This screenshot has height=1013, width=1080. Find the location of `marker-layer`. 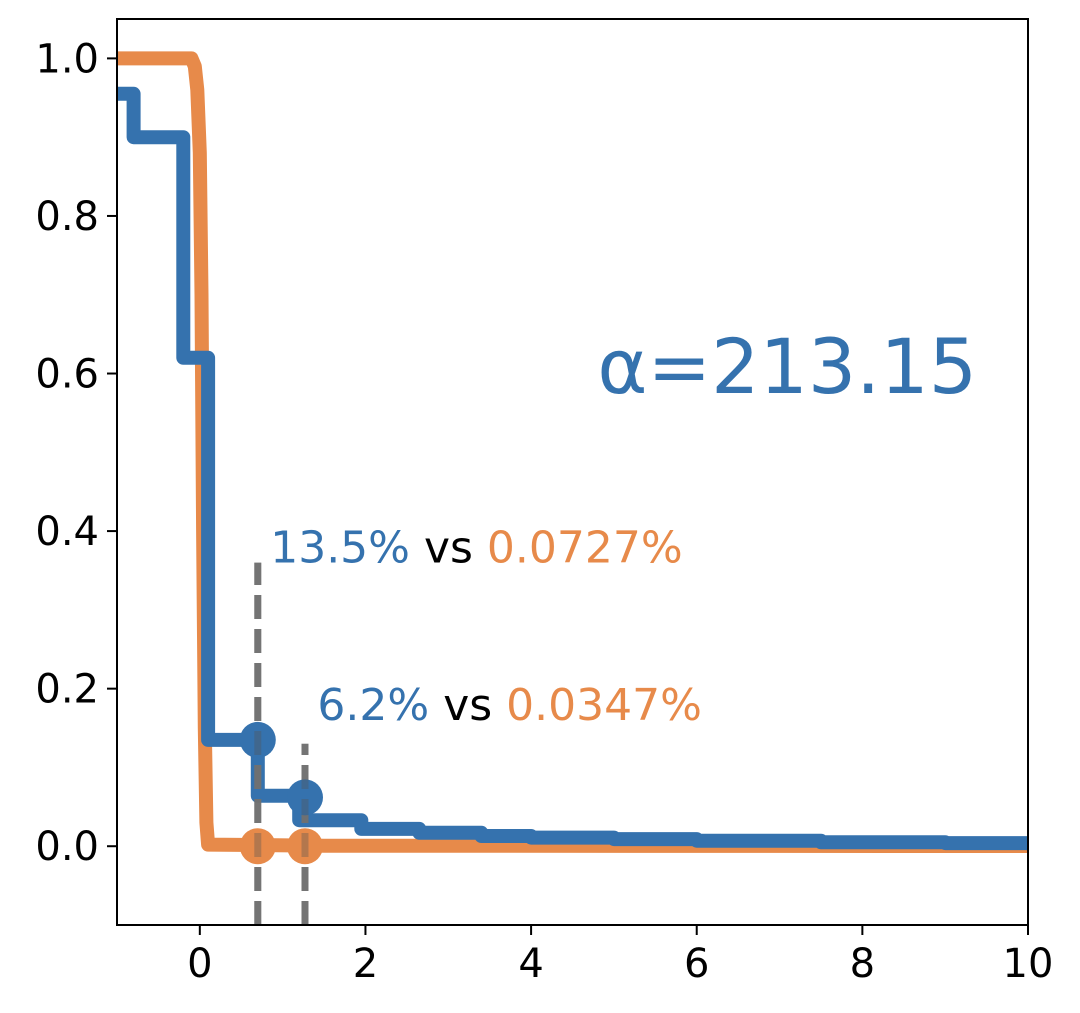

marker-layer is located at coordinates (281, 743).